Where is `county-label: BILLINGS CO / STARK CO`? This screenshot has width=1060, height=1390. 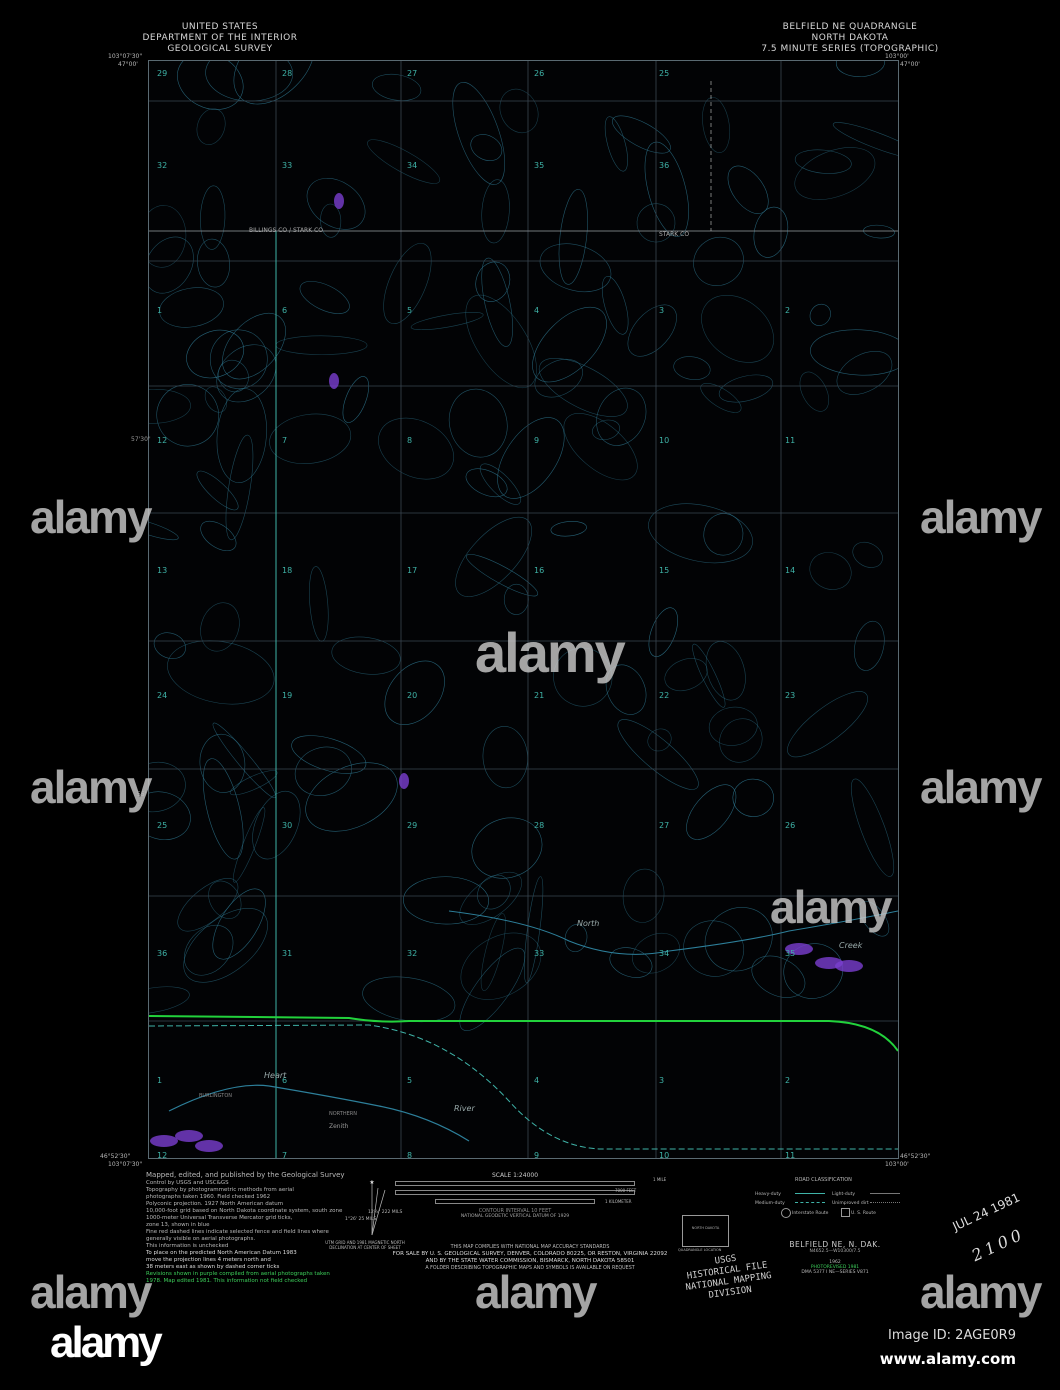 county-label: BILLINGS CO / STARK CO is located at coordinates (286, 230).